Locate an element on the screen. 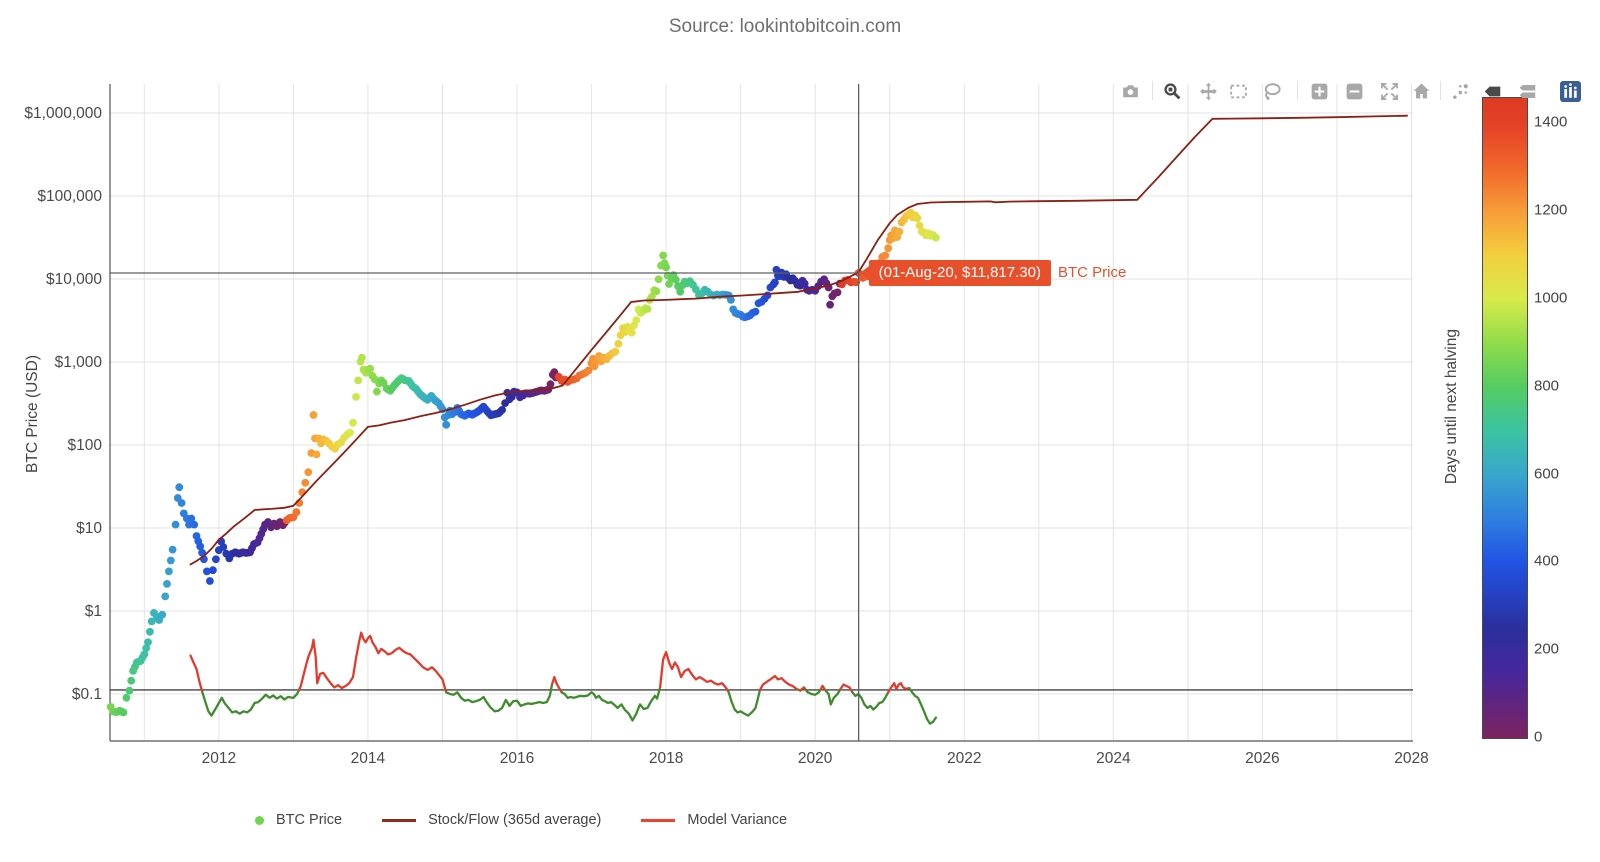 This screenshot has height=862, width=1600. svg-text: 2028 is located at coordinates (1411, 758).